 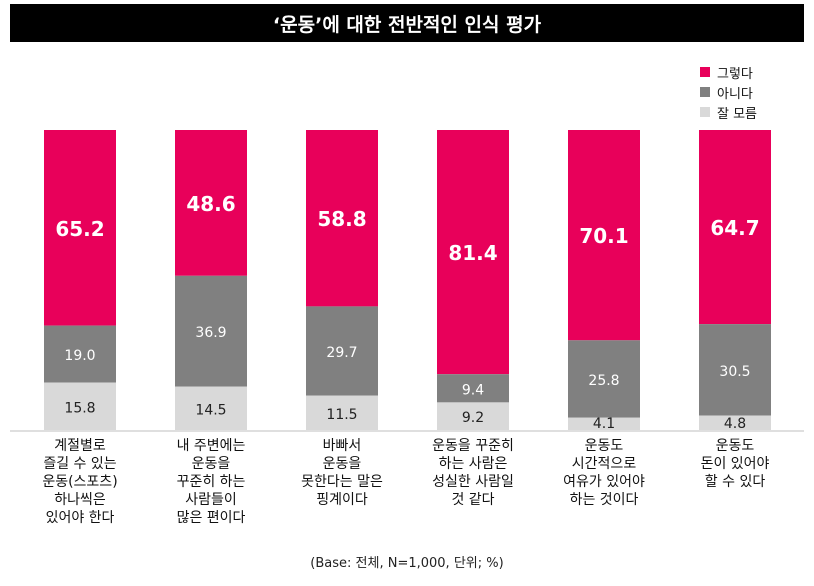 I want to click on data-label-no: 25.8, so click(x=603, y=381).